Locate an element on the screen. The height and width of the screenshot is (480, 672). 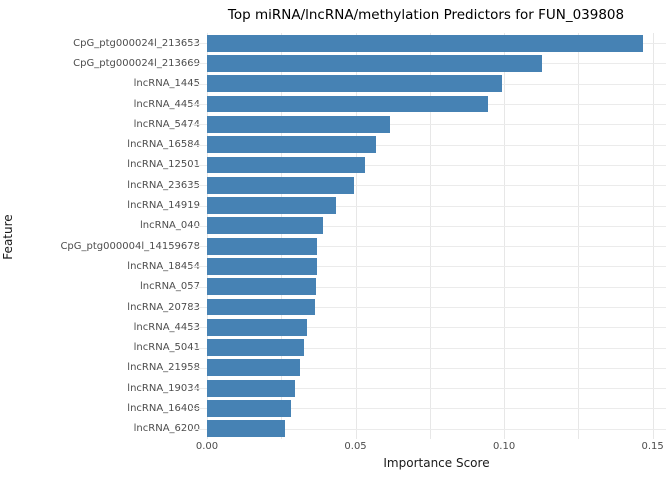
y-tick-label: lncRNA_040 is located at coordinates (170, 226).